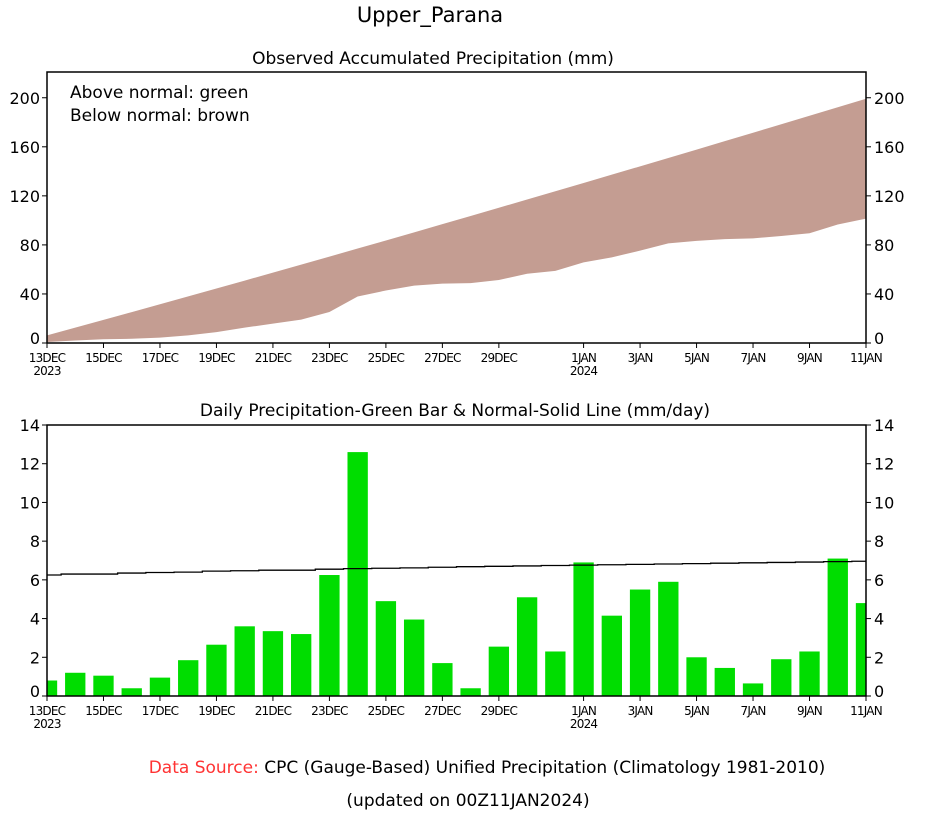 The image size is (938, 813). Describe the element at coordinates (884, 502) in the screenshot. I see `bottom-ytick-label-right: 10` at that location.